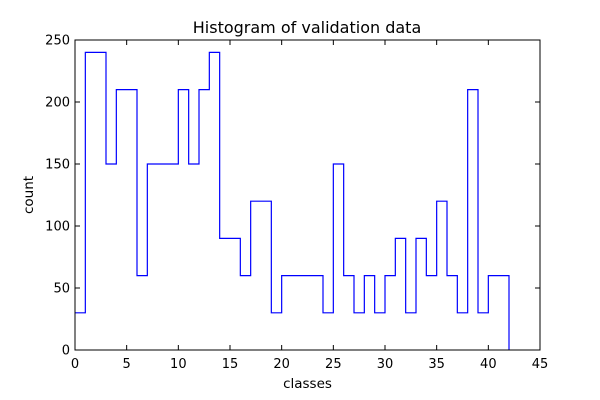 The height and width of the screenshot is (400, 600). I want to click on y-tick-label: 150, so click(57, 165).